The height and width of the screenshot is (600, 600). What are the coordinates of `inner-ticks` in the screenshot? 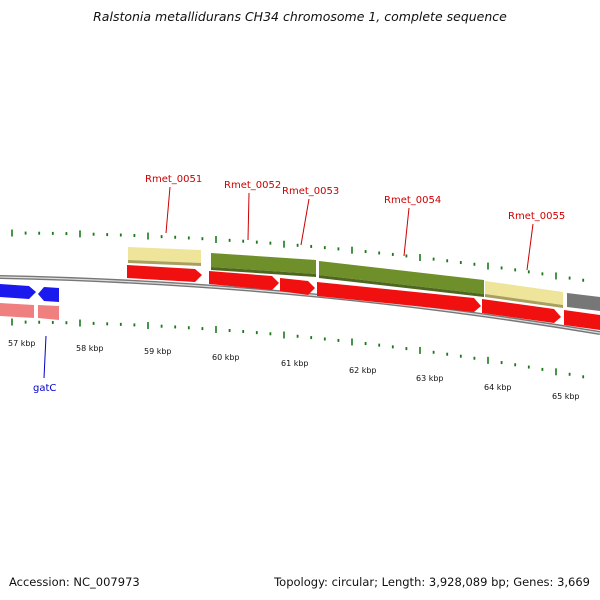 It's located at (298, 348).